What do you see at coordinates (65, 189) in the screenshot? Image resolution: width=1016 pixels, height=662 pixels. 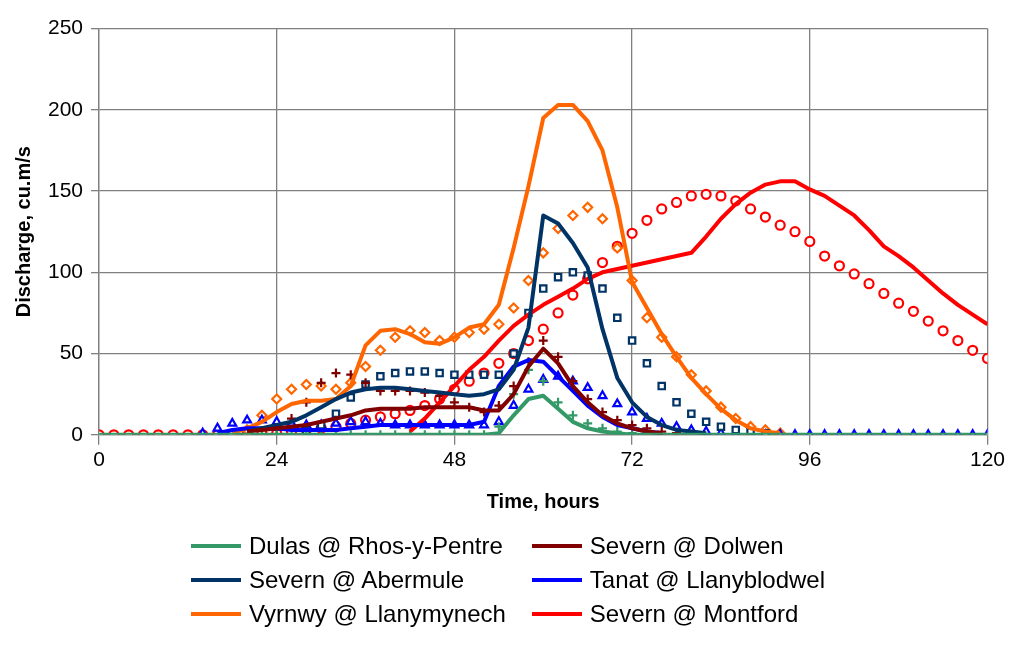 I see `y-tick-label: 150` at bounding box center [65, 189].